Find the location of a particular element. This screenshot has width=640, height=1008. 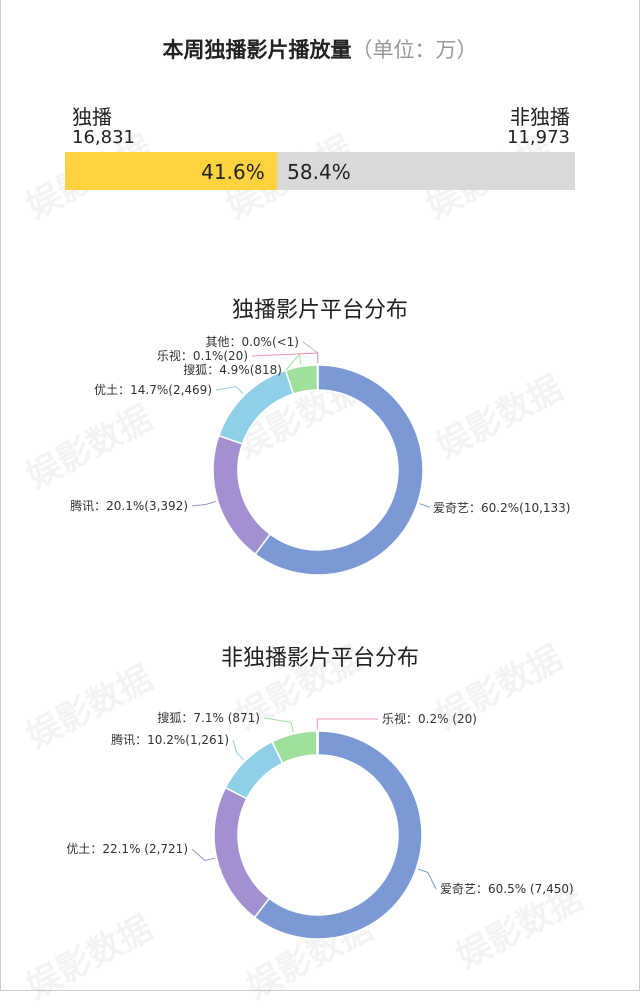

slice-label: 腾讯：10.2%(1,261) is located at coordinates (170, 739).